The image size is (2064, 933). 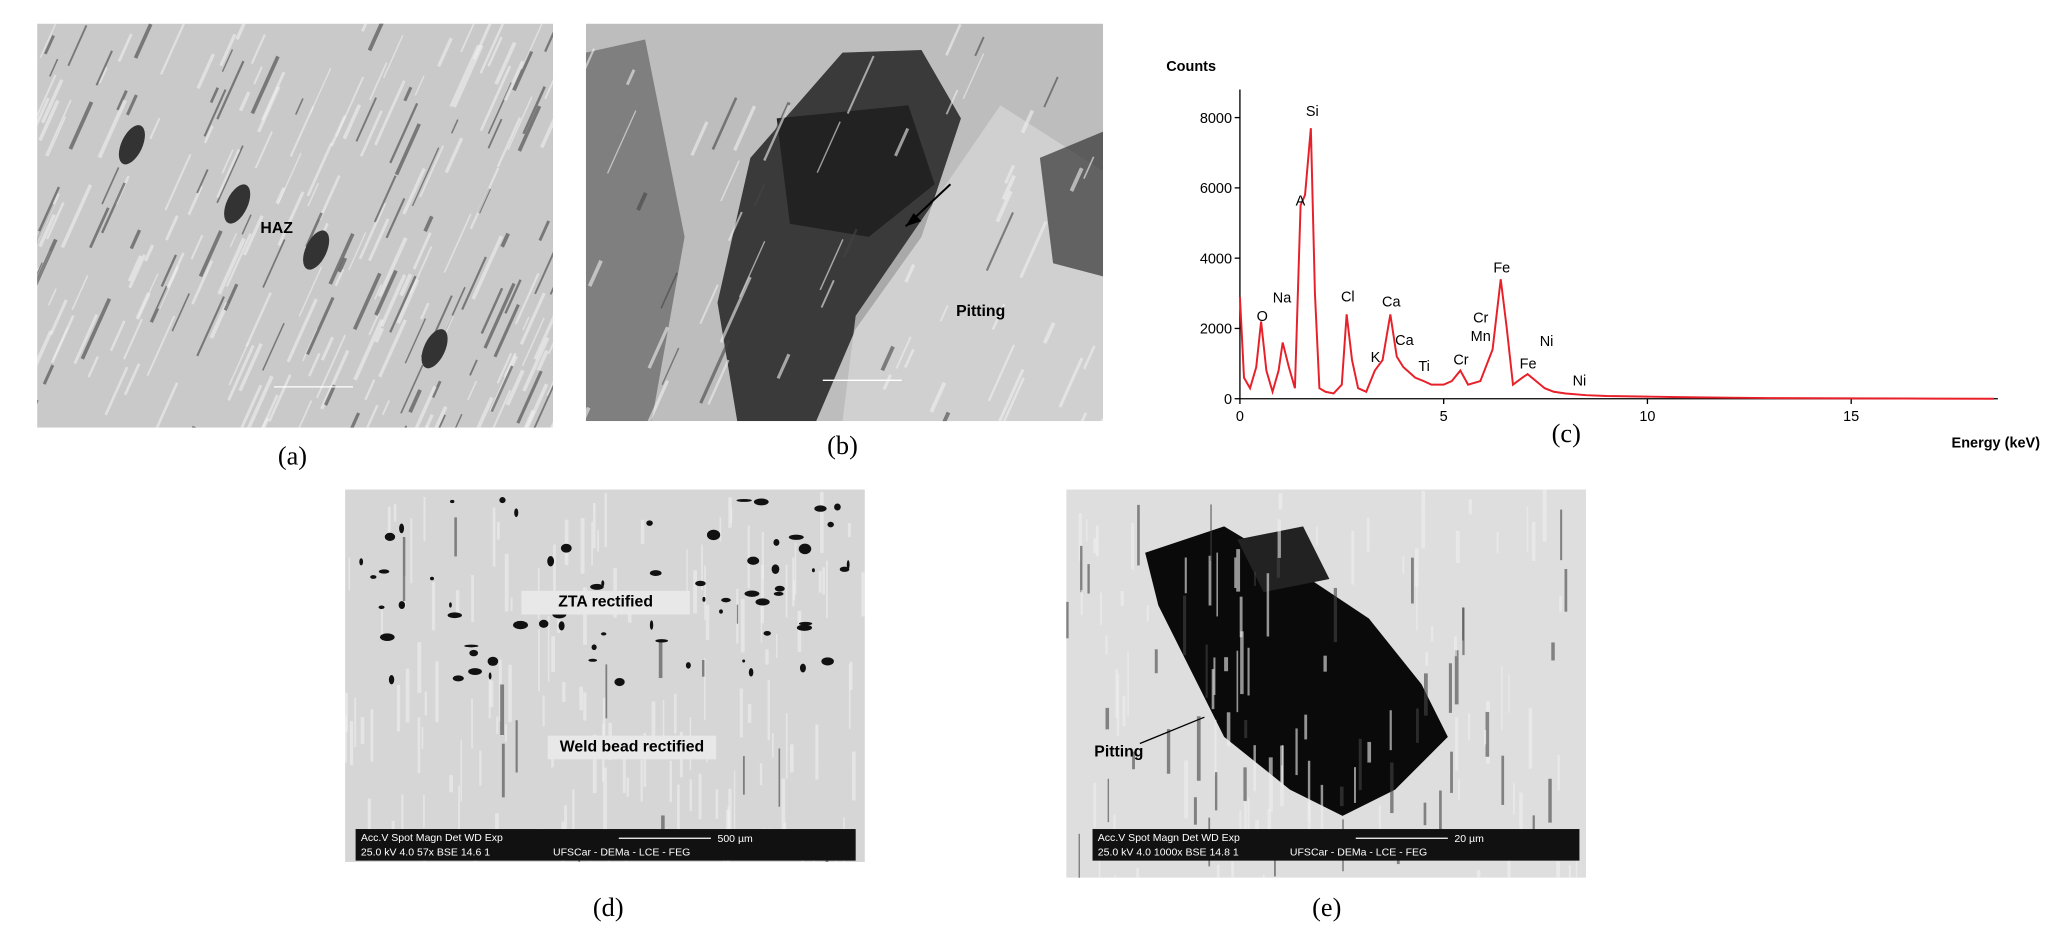 I want to click on annotation: ZTA rectified, so click(x=605, y=602).